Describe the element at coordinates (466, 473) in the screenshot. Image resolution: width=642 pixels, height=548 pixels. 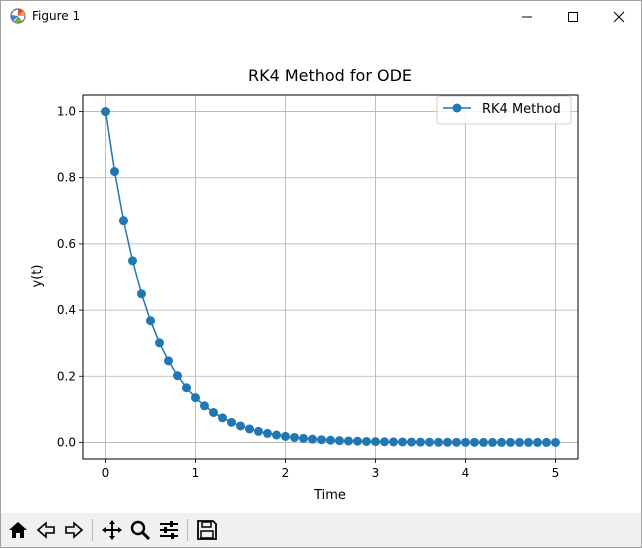
I see `x-tick-label: 4` at that location.